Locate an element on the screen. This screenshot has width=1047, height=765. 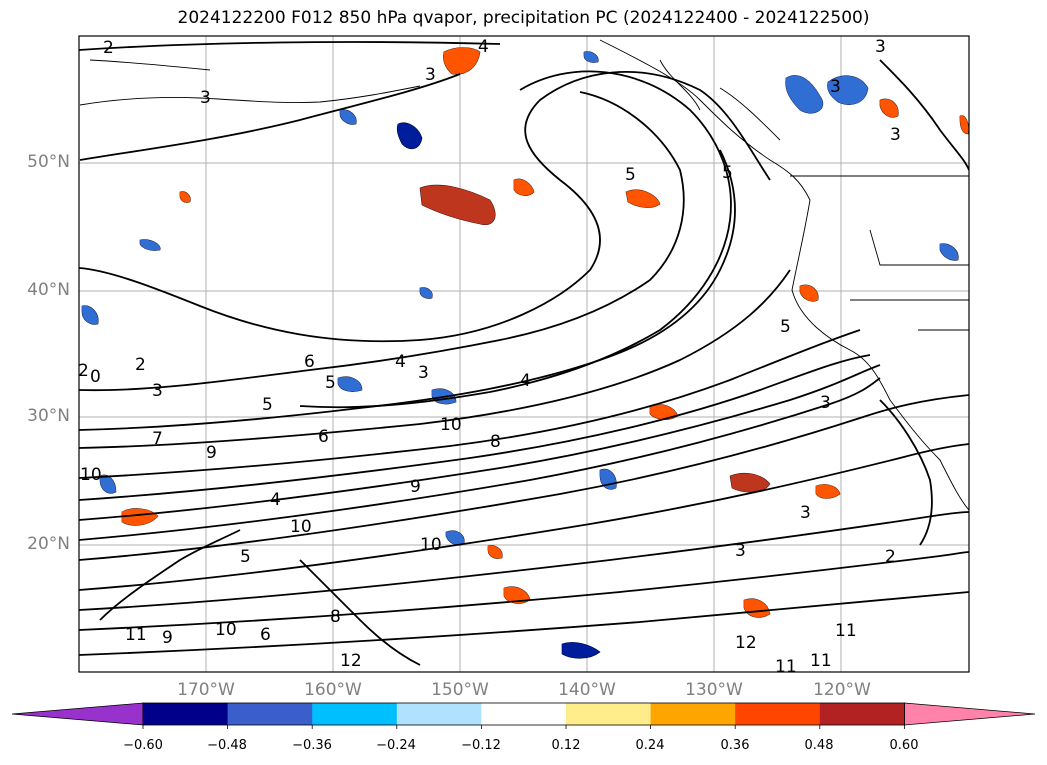
contour-label: 7 is located at coordinates (157, 439).